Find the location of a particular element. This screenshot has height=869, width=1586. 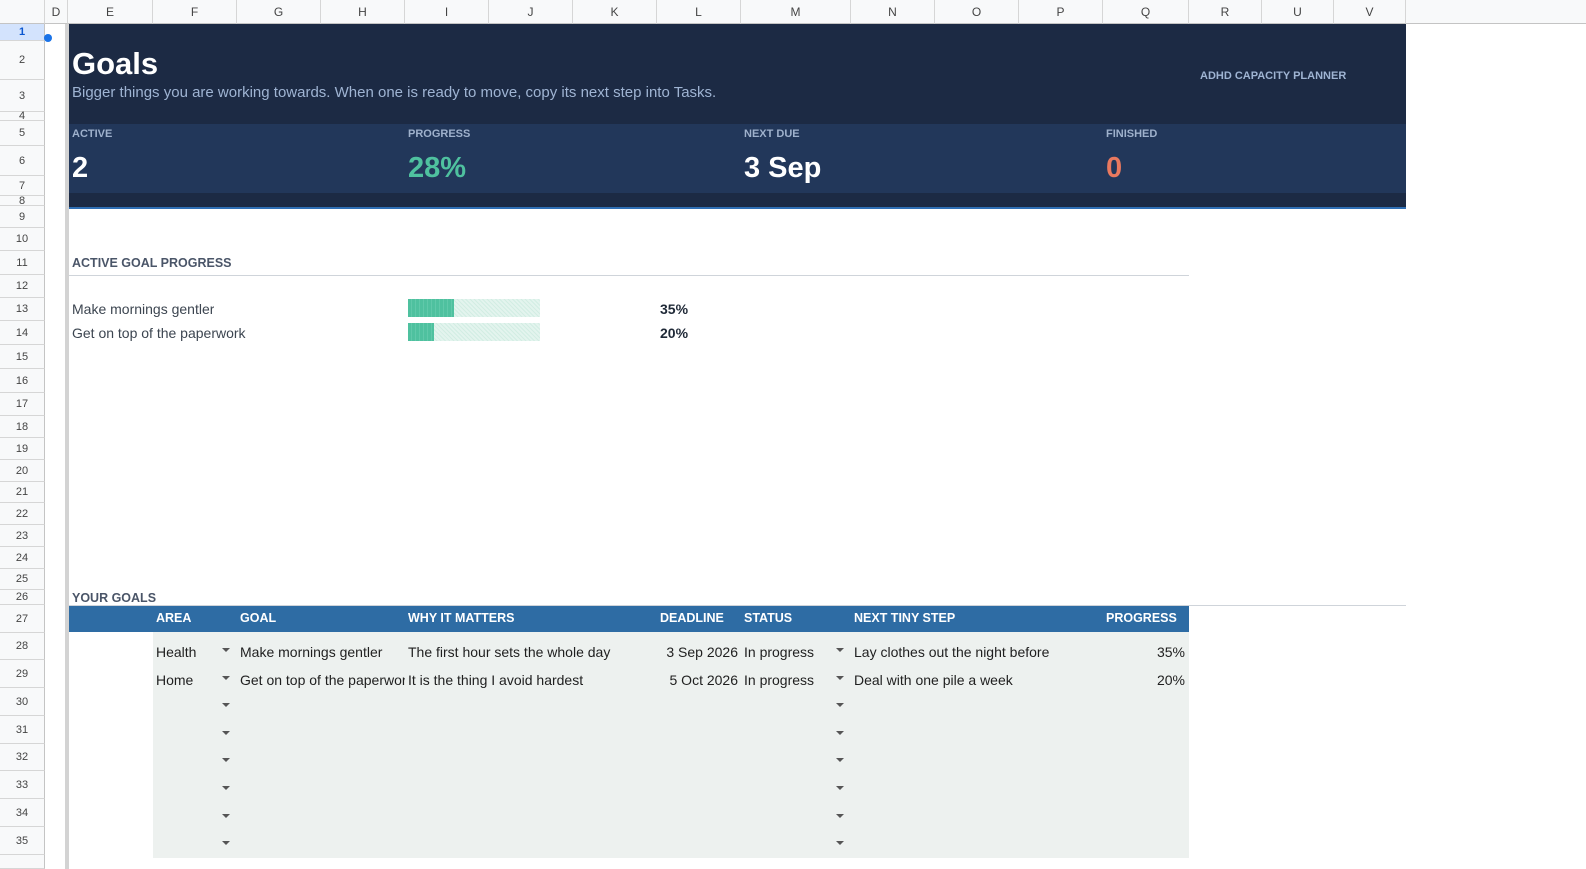

progress-label: 20% is located at coordinates (674, 333).